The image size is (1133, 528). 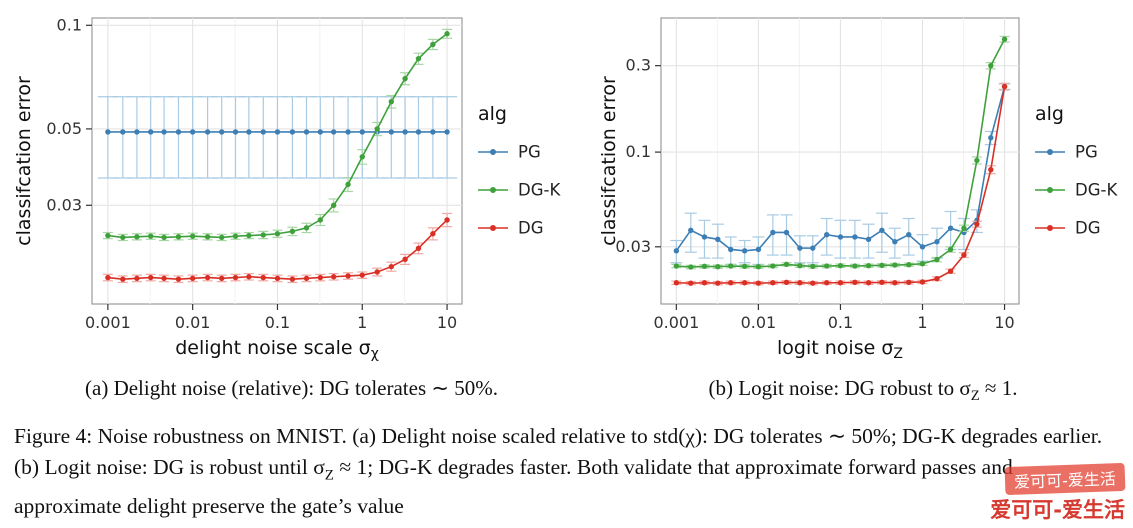 I want to click on subcaption-b: (b) Logit noise: DG robust to σZ ≈ 1., so click(x=863, y=390).